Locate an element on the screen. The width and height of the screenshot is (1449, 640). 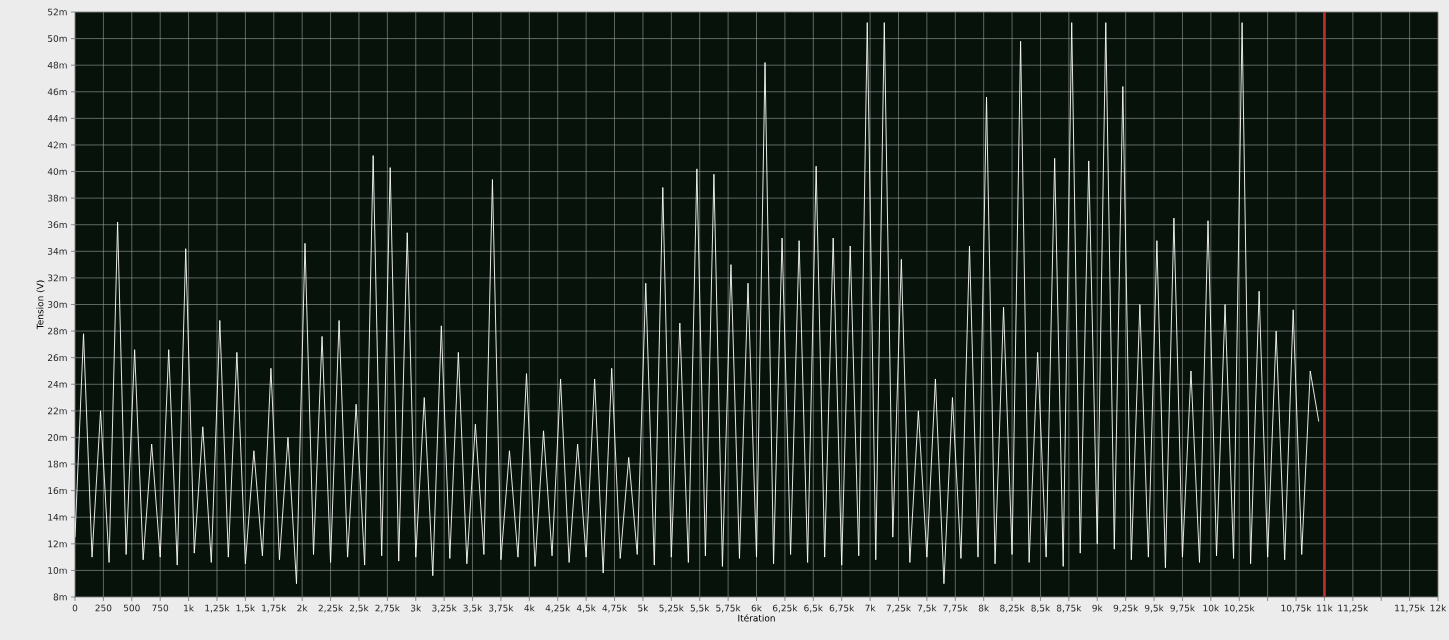
x-tick-label: 7k is located at coordinates (870, 608).